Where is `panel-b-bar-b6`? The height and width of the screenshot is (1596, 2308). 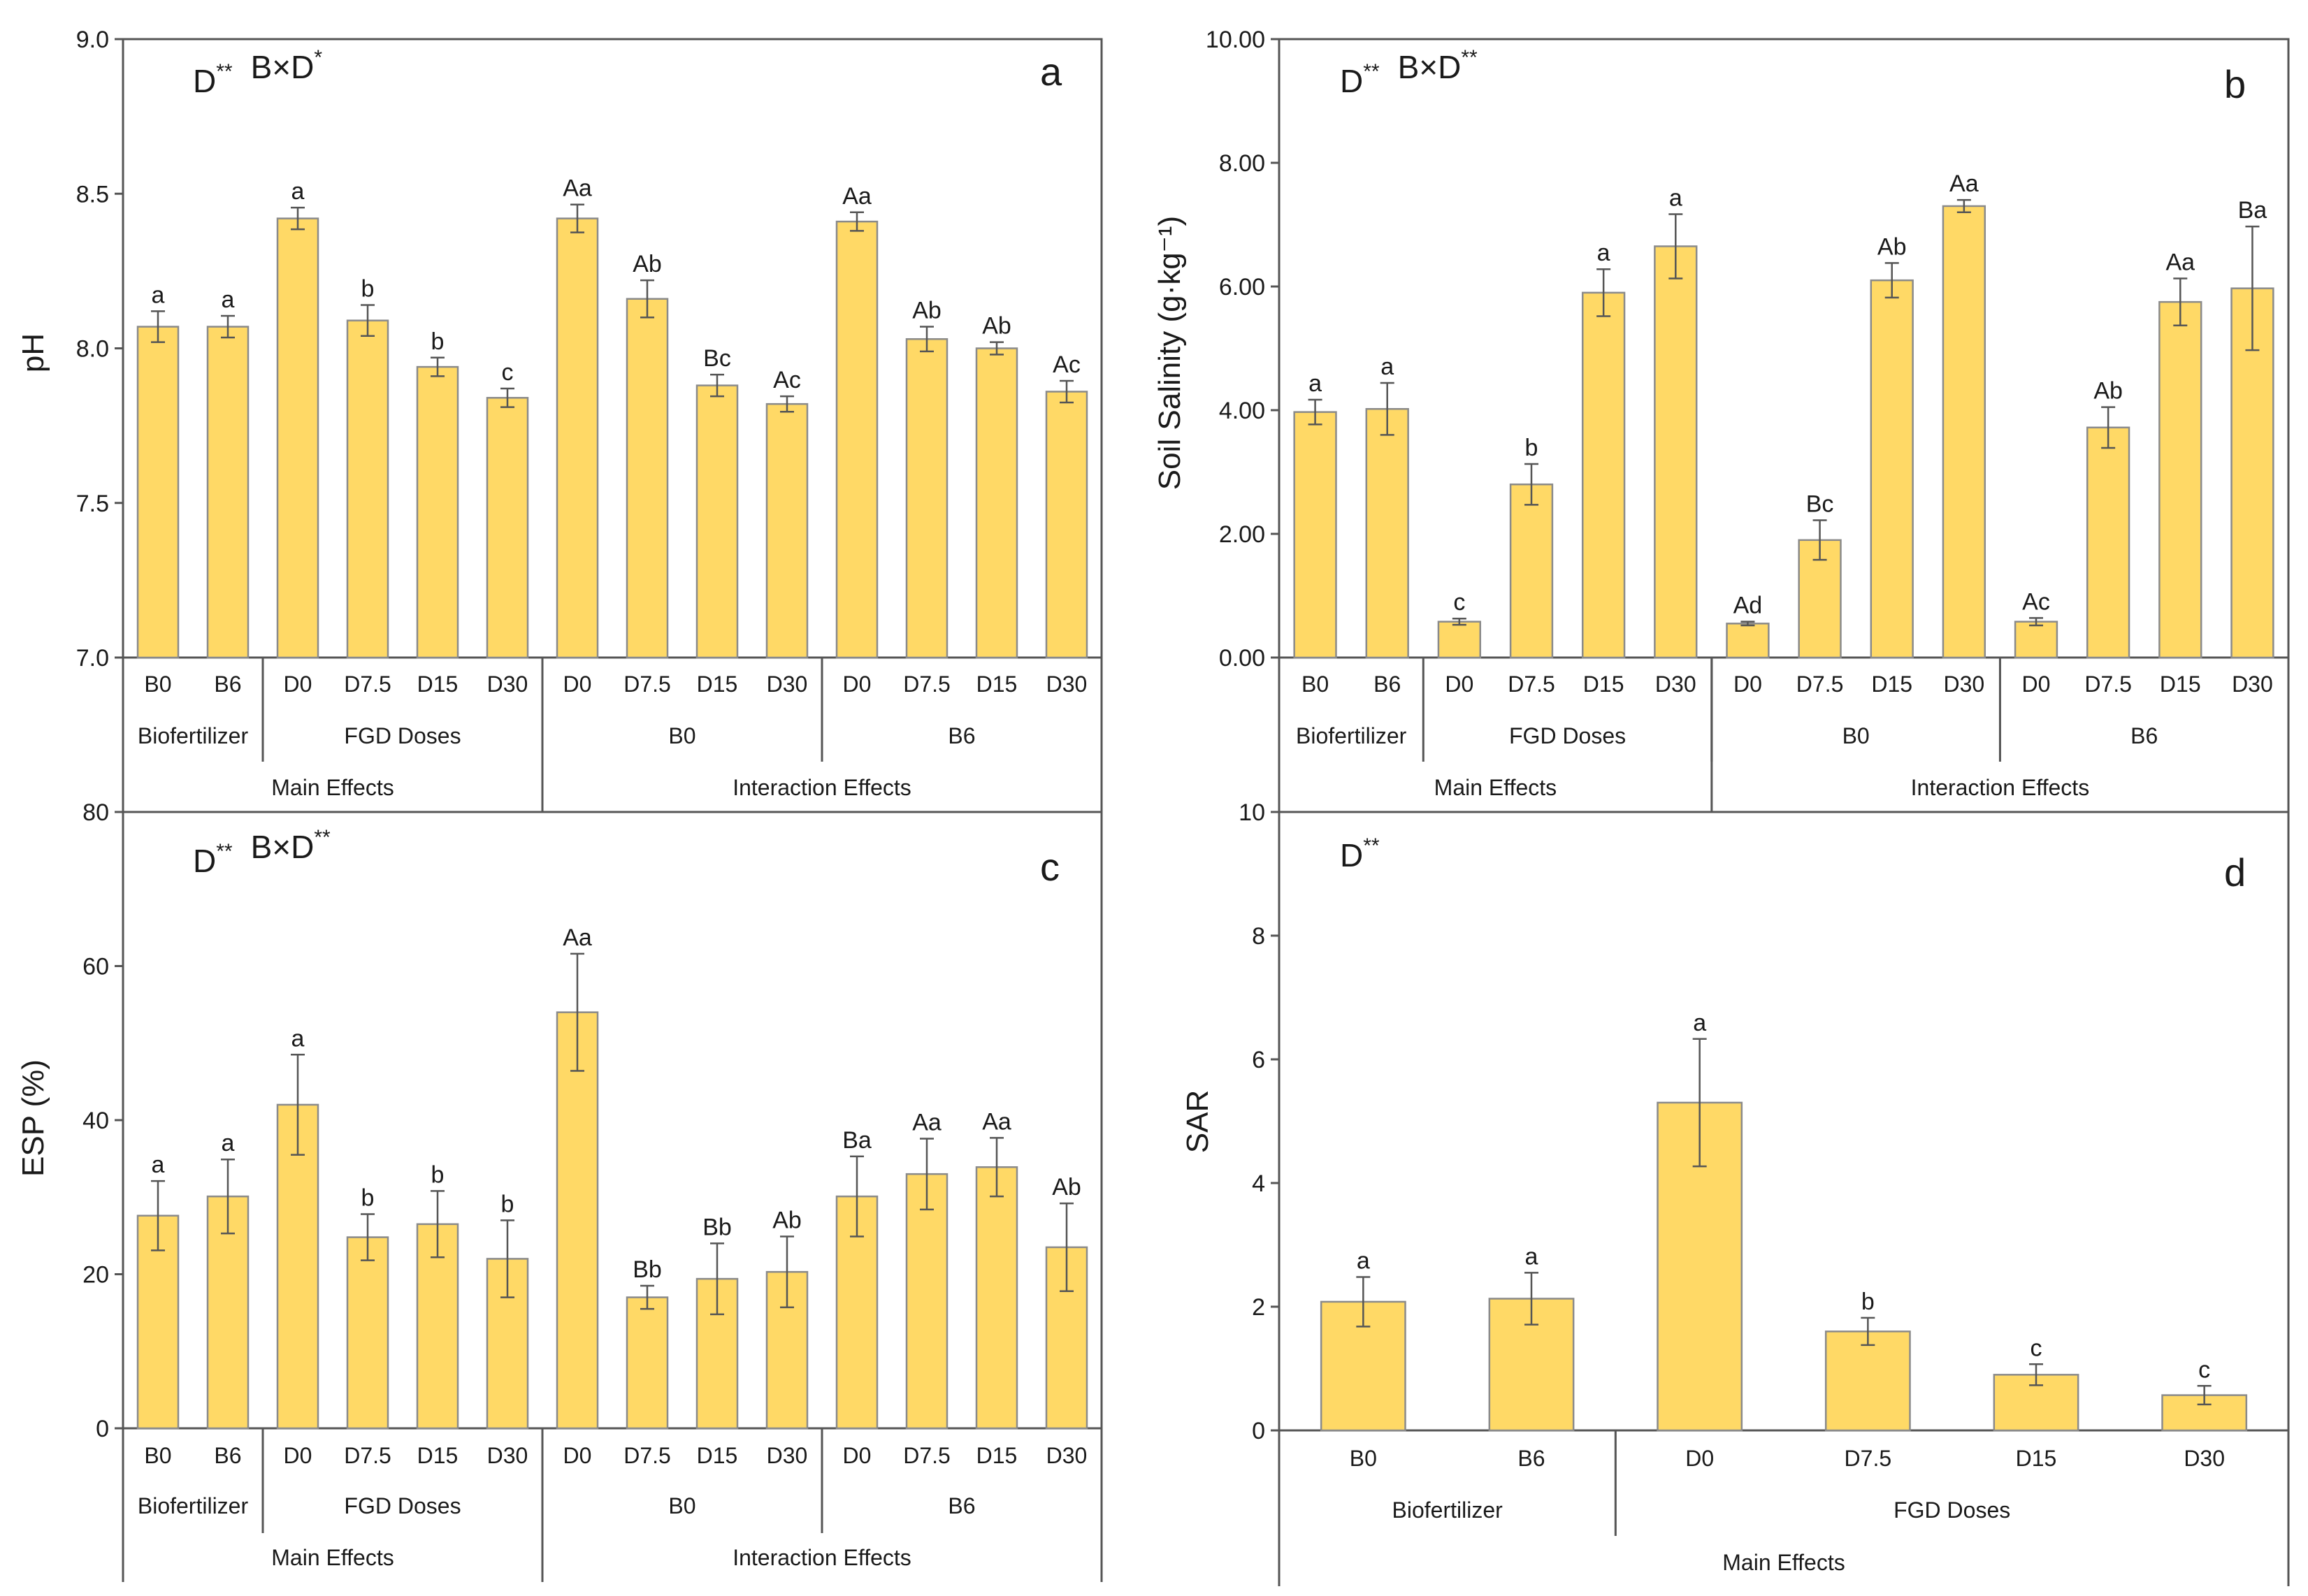
panel-b-bar-b6 is located at coordinates (1387, 533).